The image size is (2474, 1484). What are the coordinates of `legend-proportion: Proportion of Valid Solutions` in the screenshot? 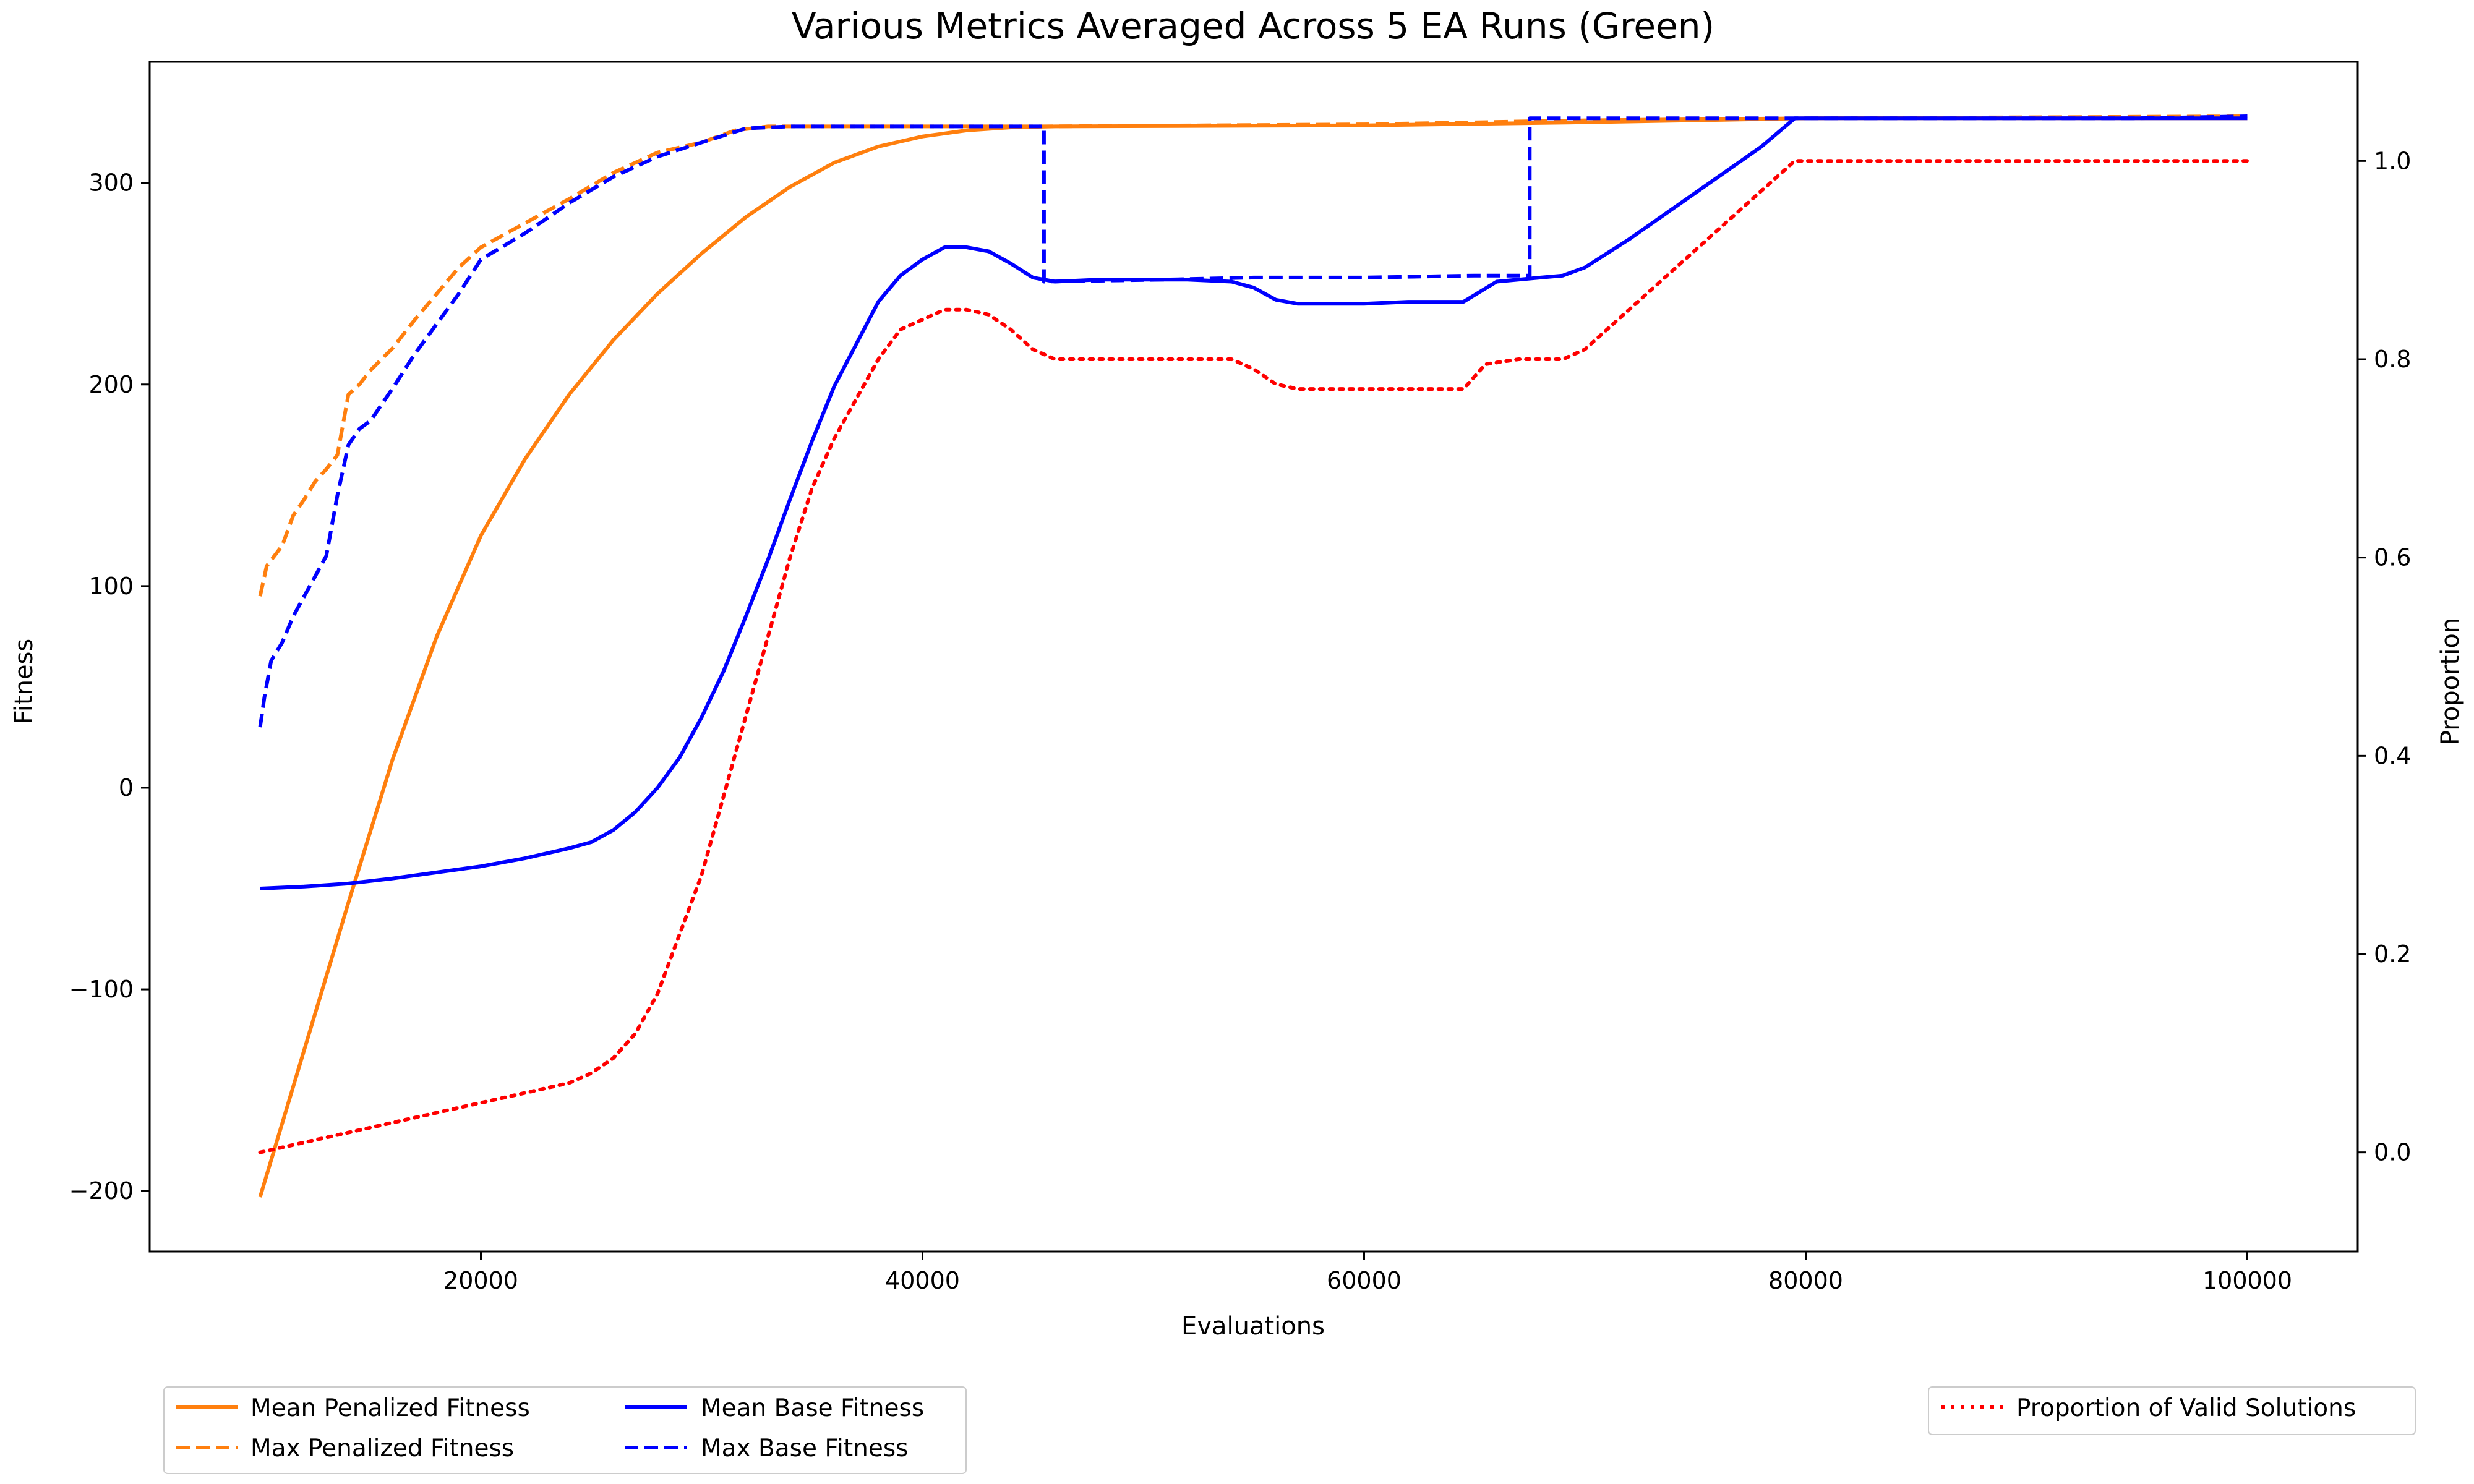 It's located at (2172, 1410).